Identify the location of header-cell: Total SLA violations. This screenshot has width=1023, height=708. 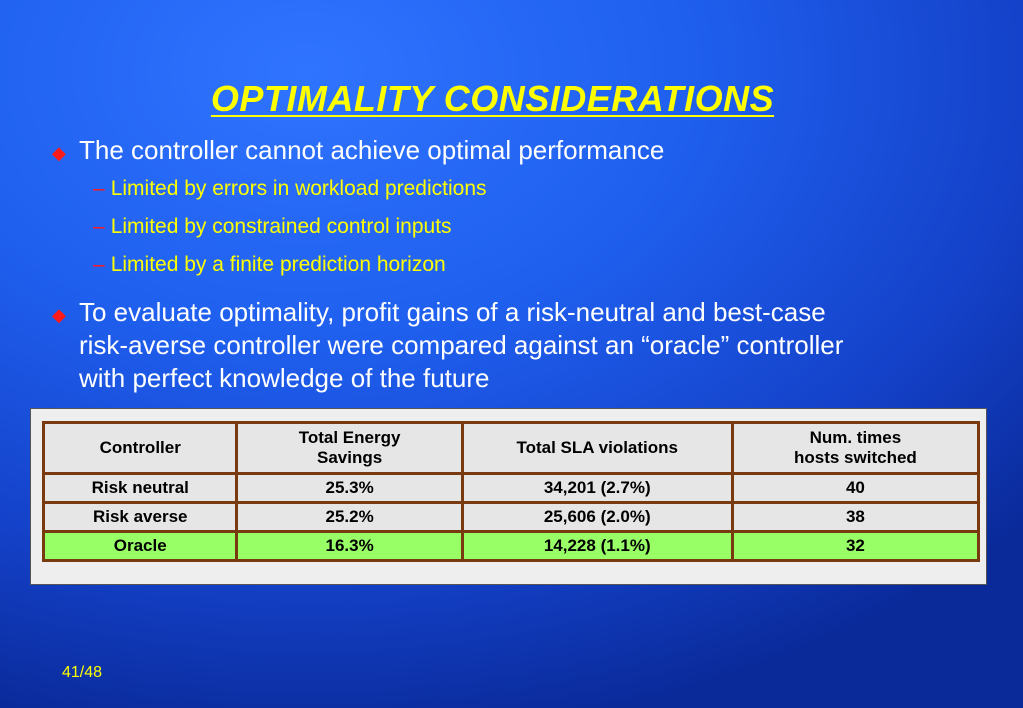
(597, 448).